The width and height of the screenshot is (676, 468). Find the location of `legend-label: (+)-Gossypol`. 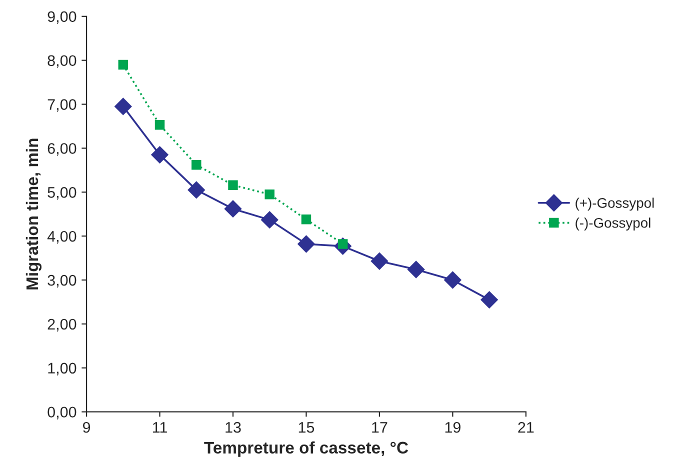

legend-label: (+)-Gossypol is located at coordinates (615, 204).